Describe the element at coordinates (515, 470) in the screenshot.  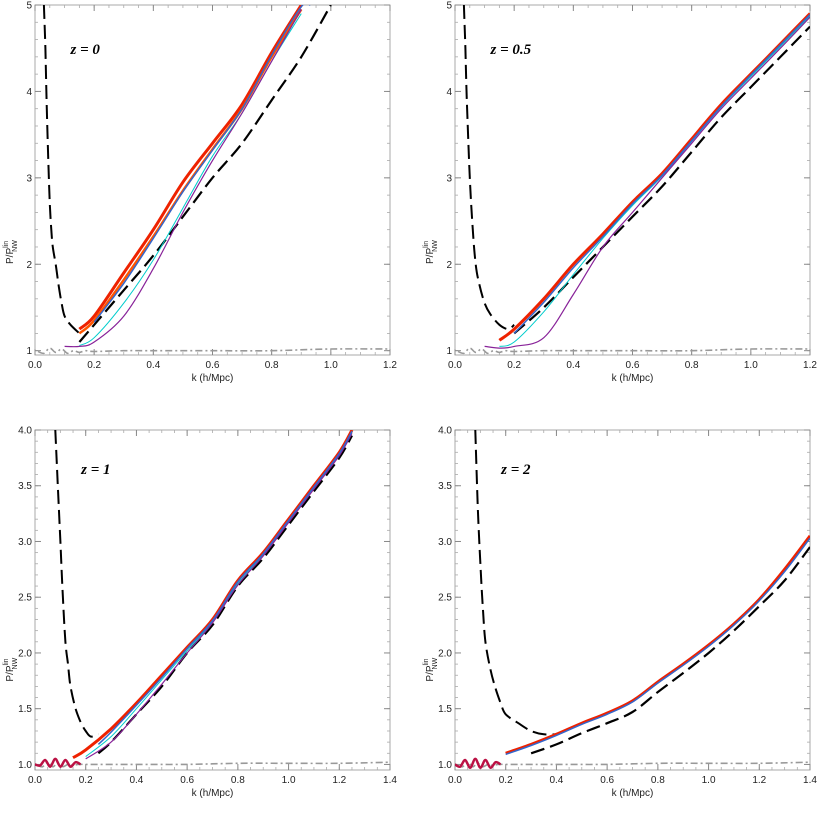
I see `redshift-annotation: z = 2` at that location.